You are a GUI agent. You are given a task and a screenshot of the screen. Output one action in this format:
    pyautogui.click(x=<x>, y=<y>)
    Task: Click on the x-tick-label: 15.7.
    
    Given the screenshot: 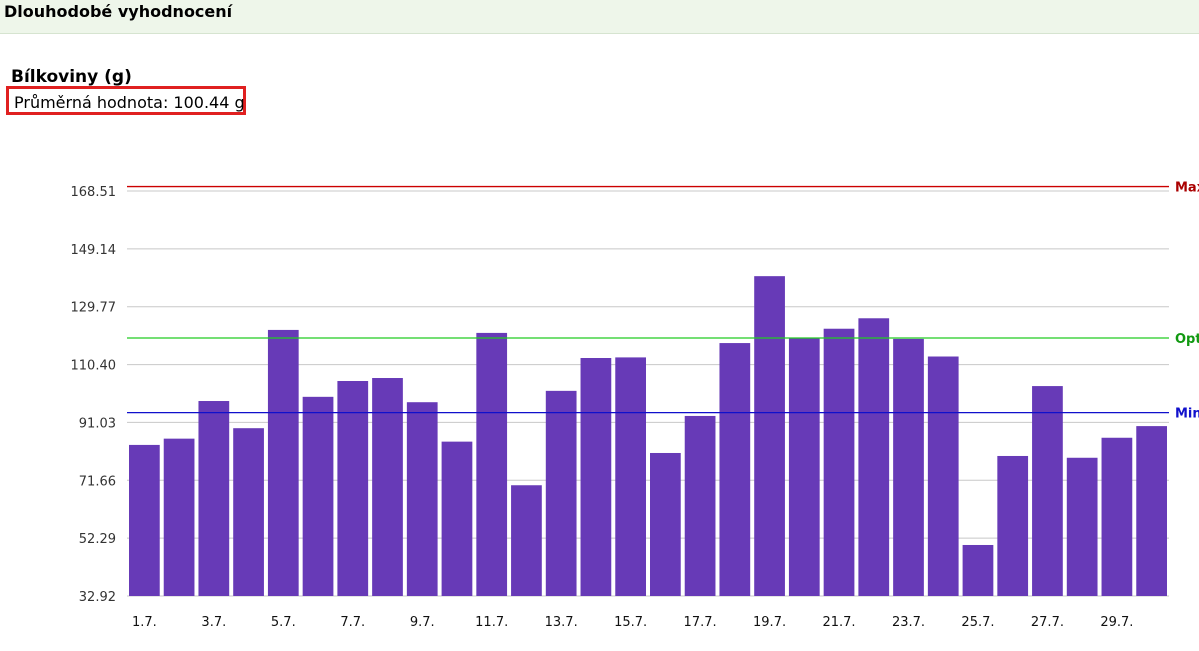 What is the action you would take?
    pyautogui.click(x=630, y=622)
    